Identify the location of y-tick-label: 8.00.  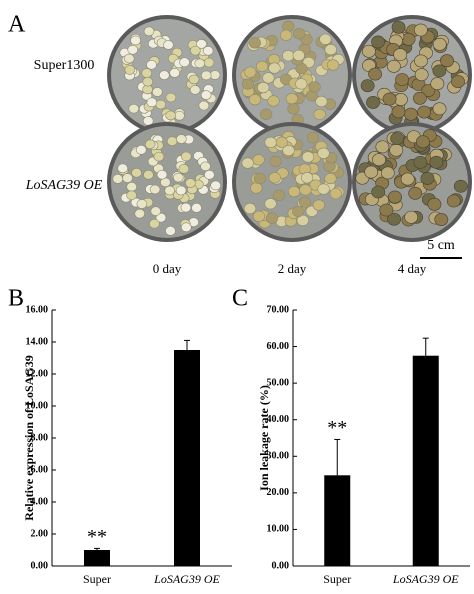
(40, 437).